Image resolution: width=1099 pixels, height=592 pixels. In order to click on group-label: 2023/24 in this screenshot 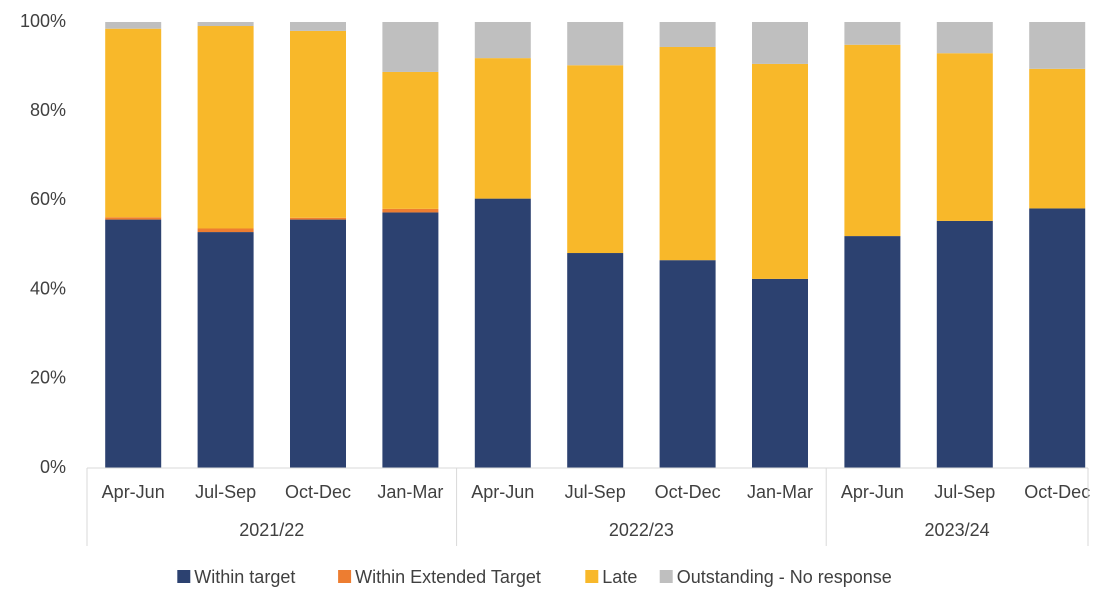, I will do `click(957, 530)`.